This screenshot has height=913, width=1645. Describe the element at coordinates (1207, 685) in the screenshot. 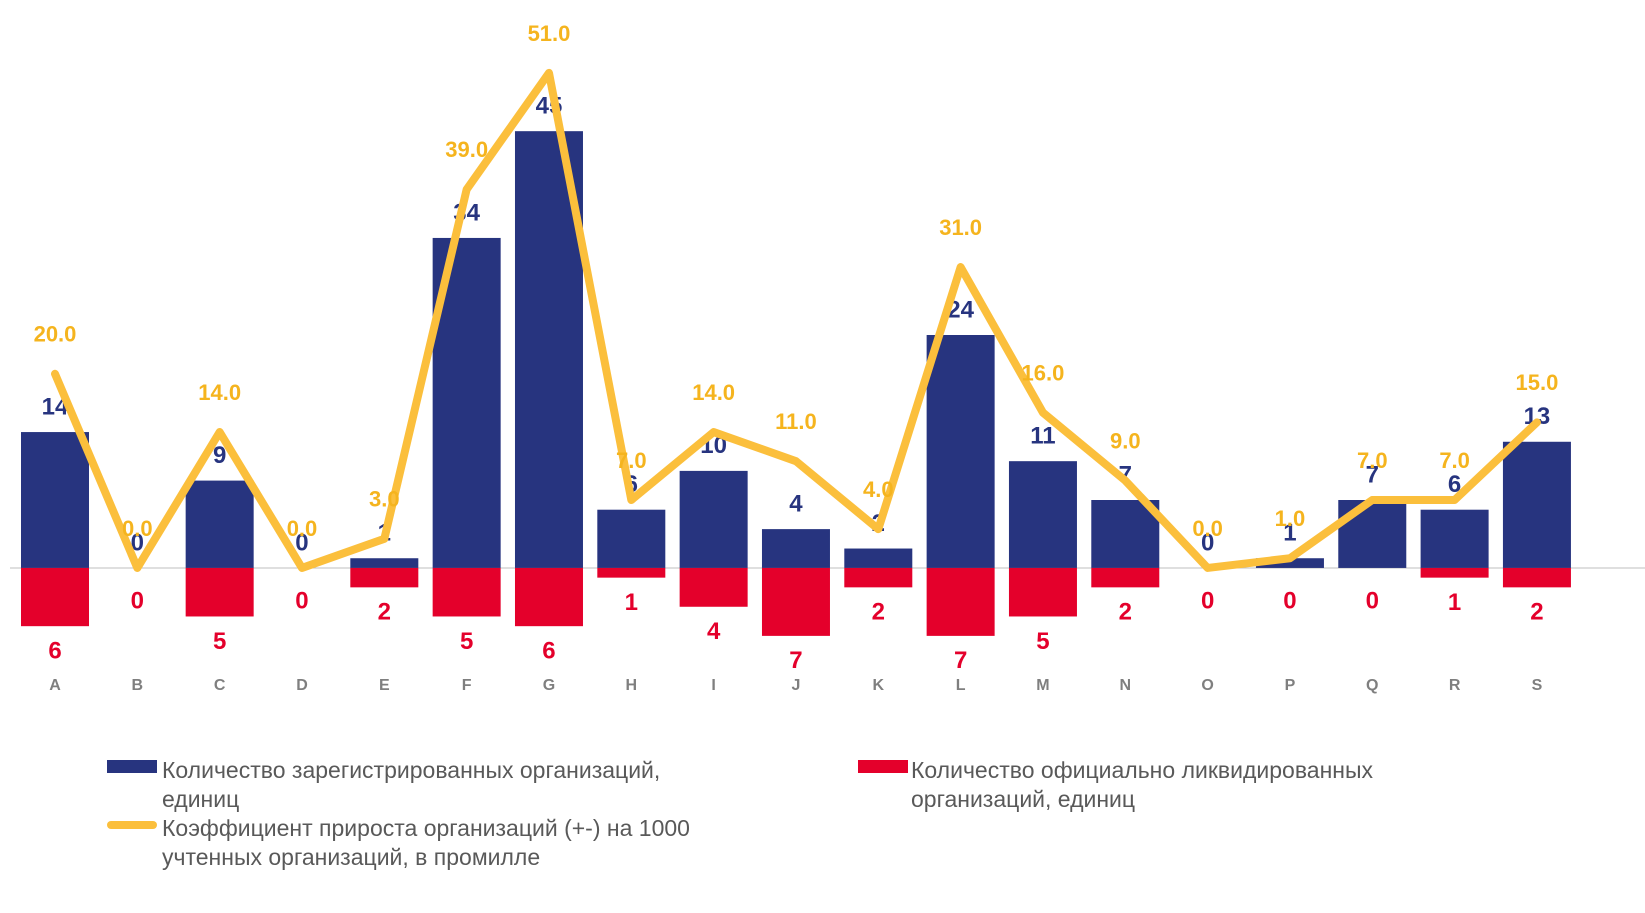

I see `x-tick-label: O` at that location.